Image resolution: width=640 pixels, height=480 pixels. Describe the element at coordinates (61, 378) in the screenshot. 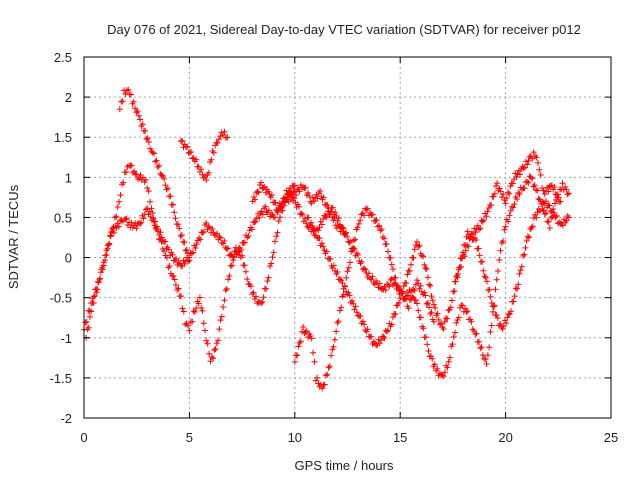

I see `y-tick-label: -1.5` at that location.